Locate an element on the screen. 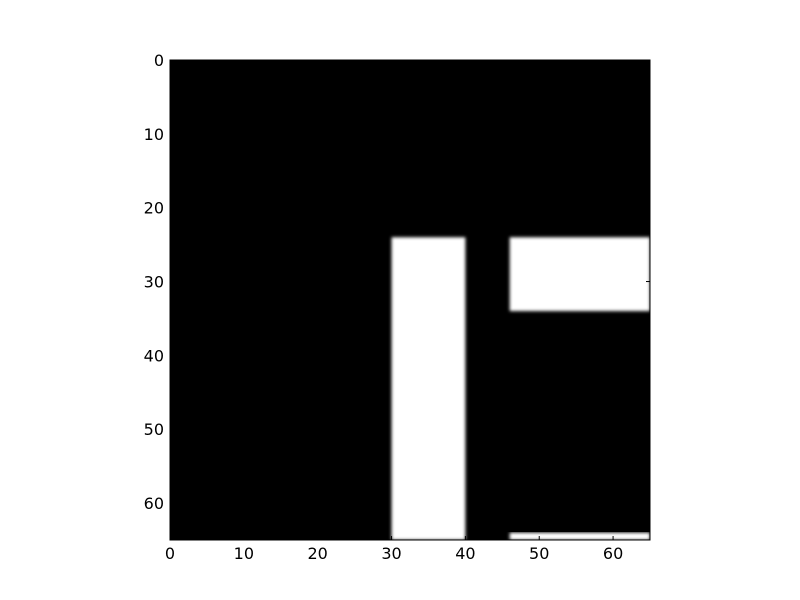  heatmap-region-horizontal-bar-top is located at coordinates (579, 274).